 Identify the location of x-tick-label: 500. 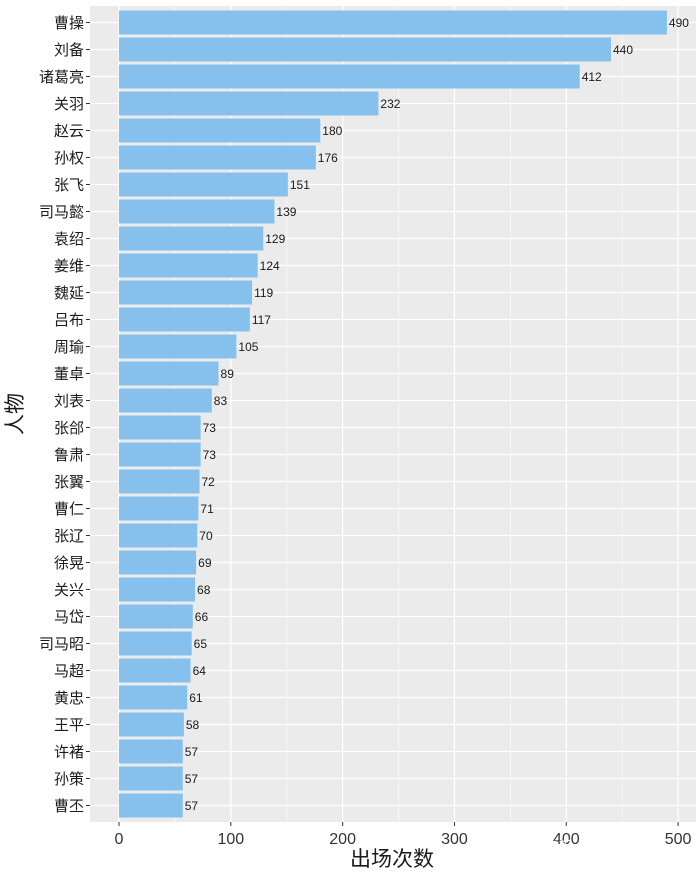
(678, 839).